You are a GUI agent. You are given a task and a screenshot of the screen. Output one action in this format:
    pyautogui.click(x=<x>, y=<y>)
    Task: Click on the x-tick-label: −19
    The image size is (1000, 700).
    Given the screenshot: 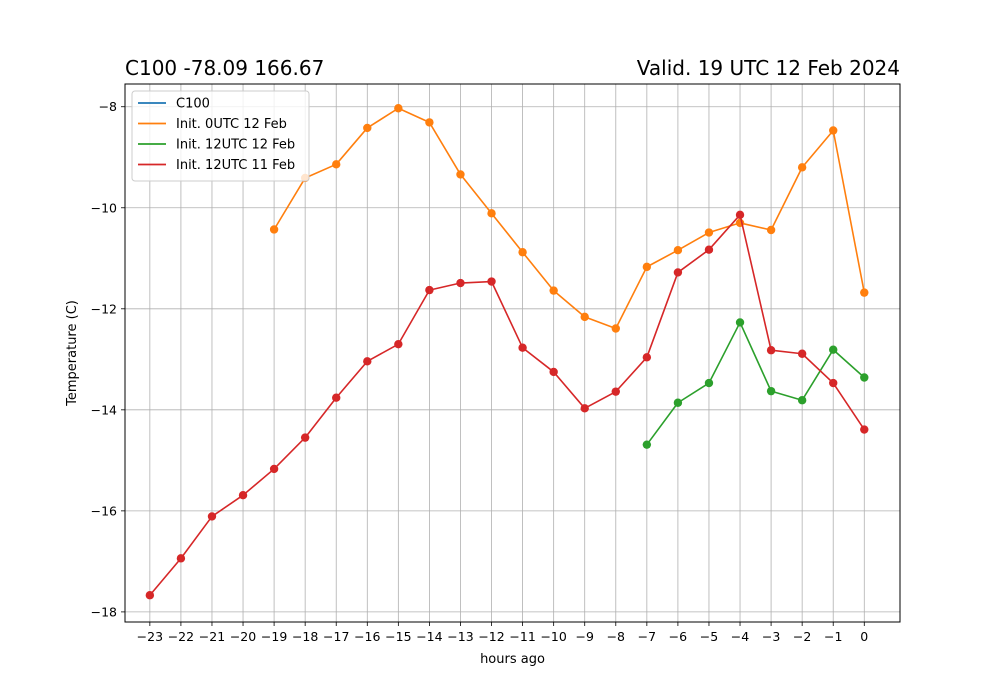 What is the action you would take?
    pyautogui.click(x=274, y=636)
    